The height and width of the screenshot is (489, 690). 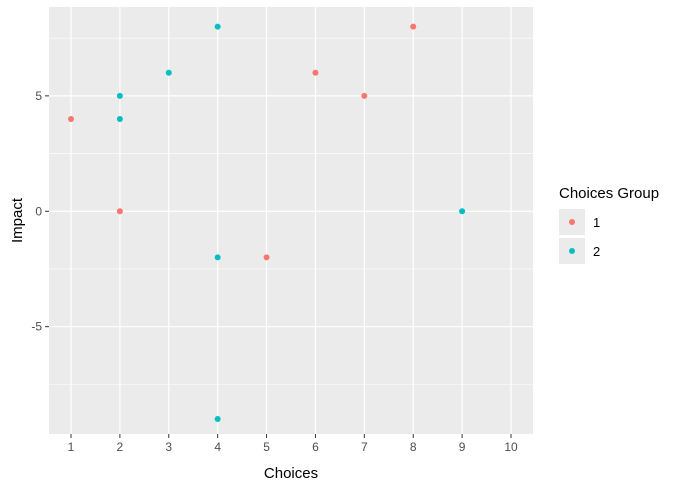 I want to click on x-tick-label: 5, so click(x=266, y=447).